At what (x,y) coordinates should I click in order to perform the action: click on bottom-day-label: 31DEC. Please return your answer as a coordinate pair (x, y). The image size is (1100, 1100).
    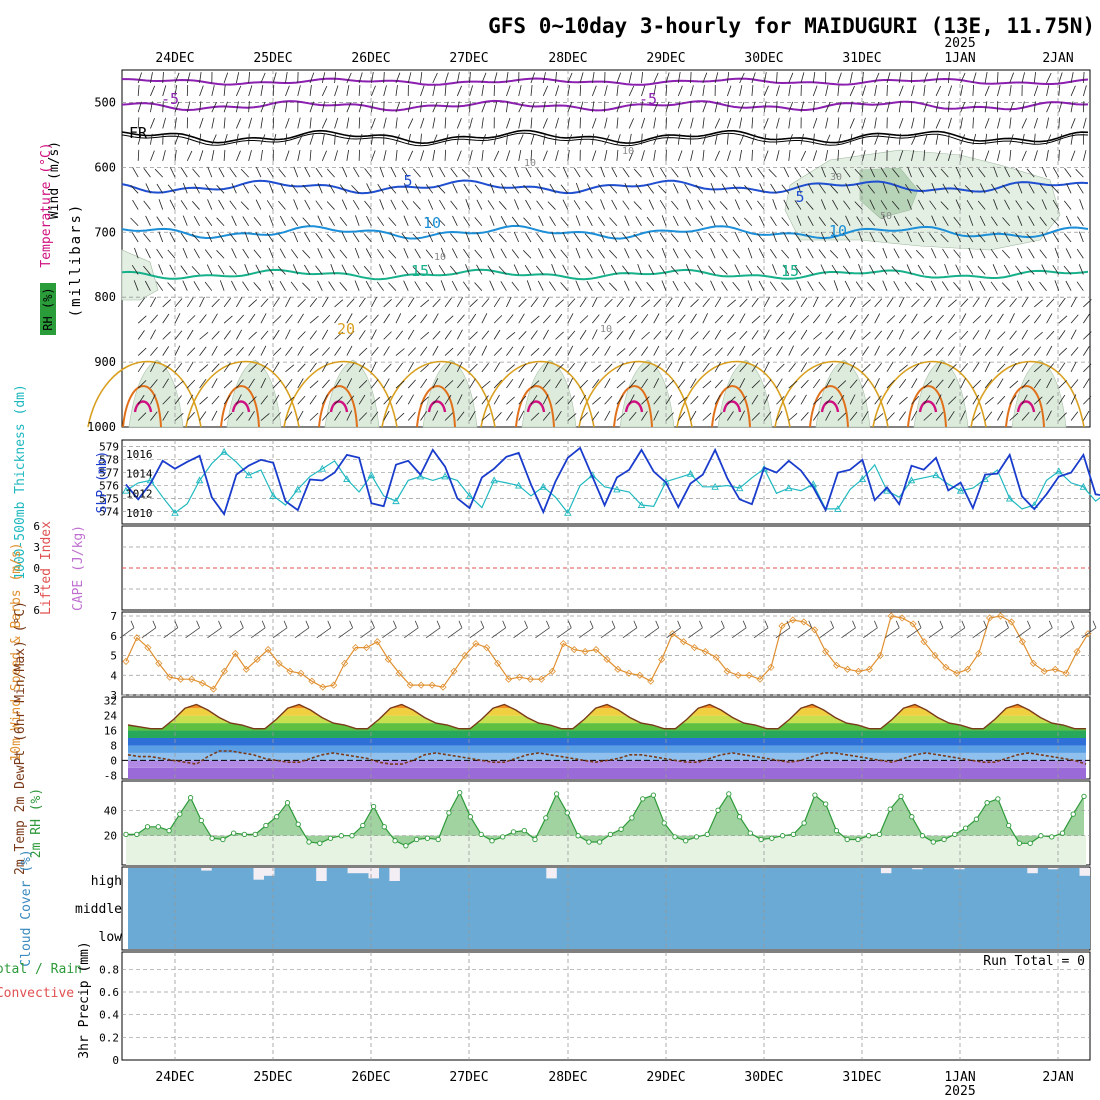
    Looking at the image, I should click on (861, 1077).